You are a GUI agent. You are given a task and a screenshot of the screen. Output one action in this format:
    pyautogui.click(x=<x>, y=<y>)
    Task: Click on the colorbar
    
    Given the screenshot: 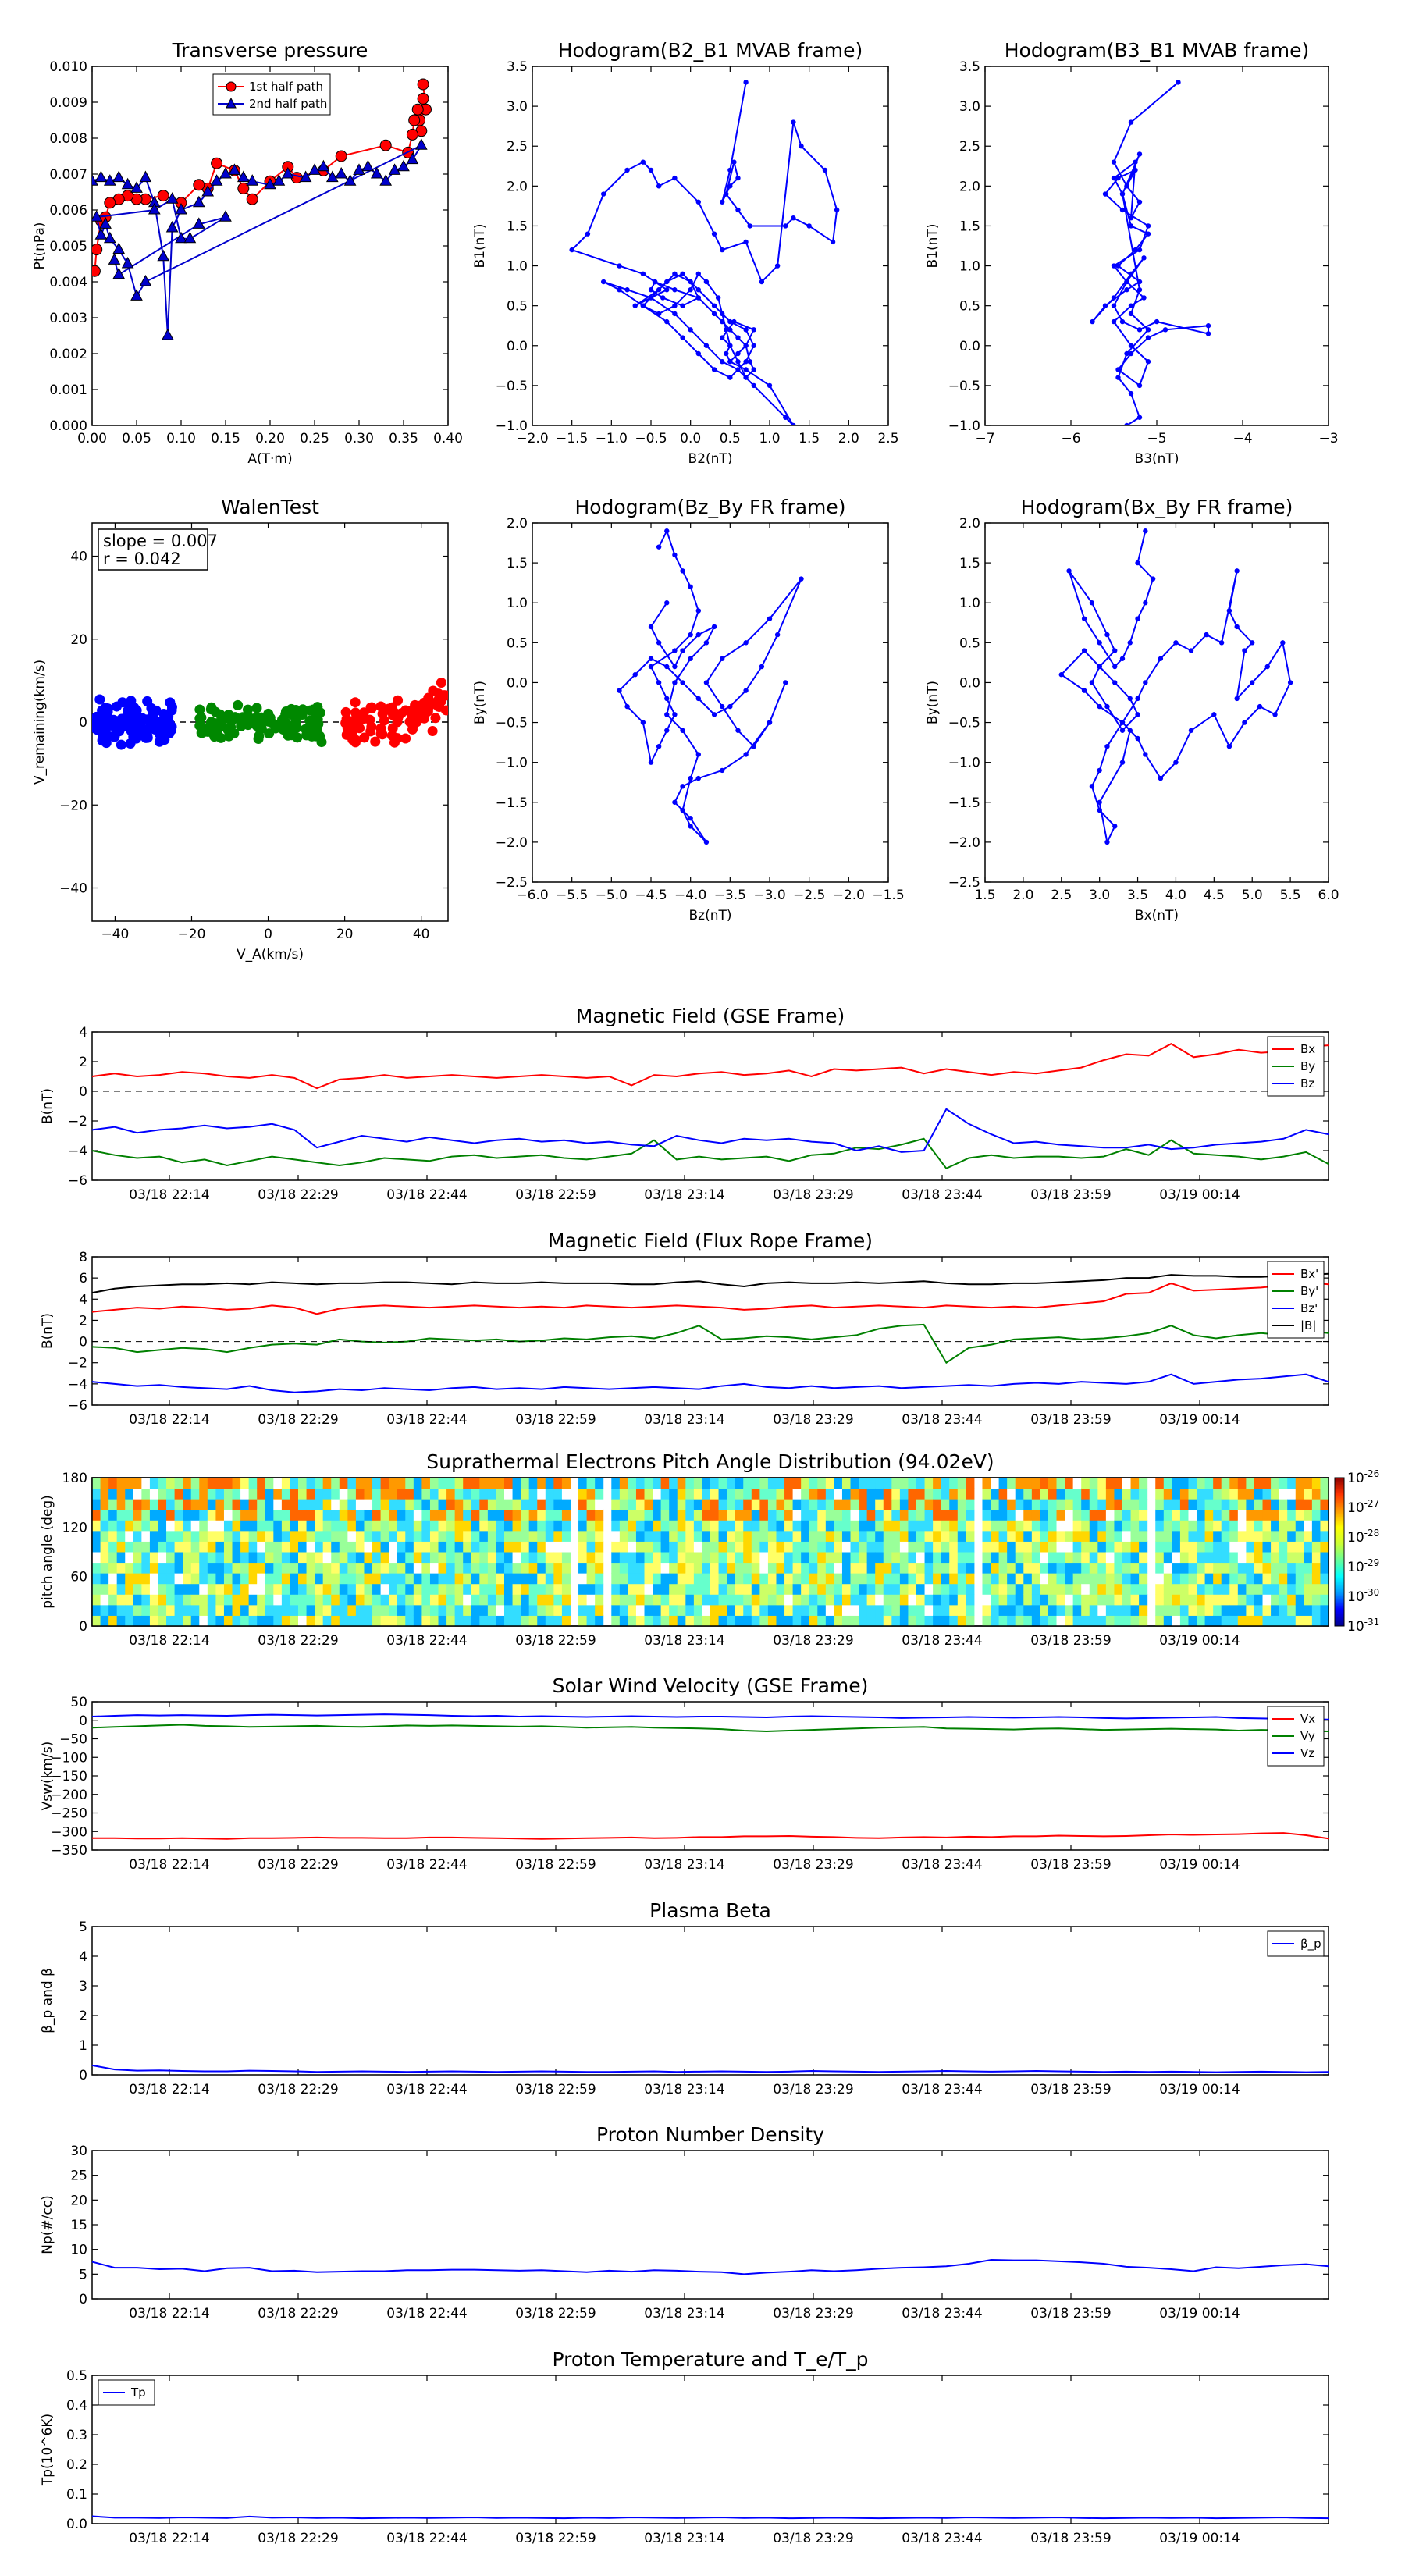 What is the action you would take?
    pyautogui.click(x=1340, y=1552)
    